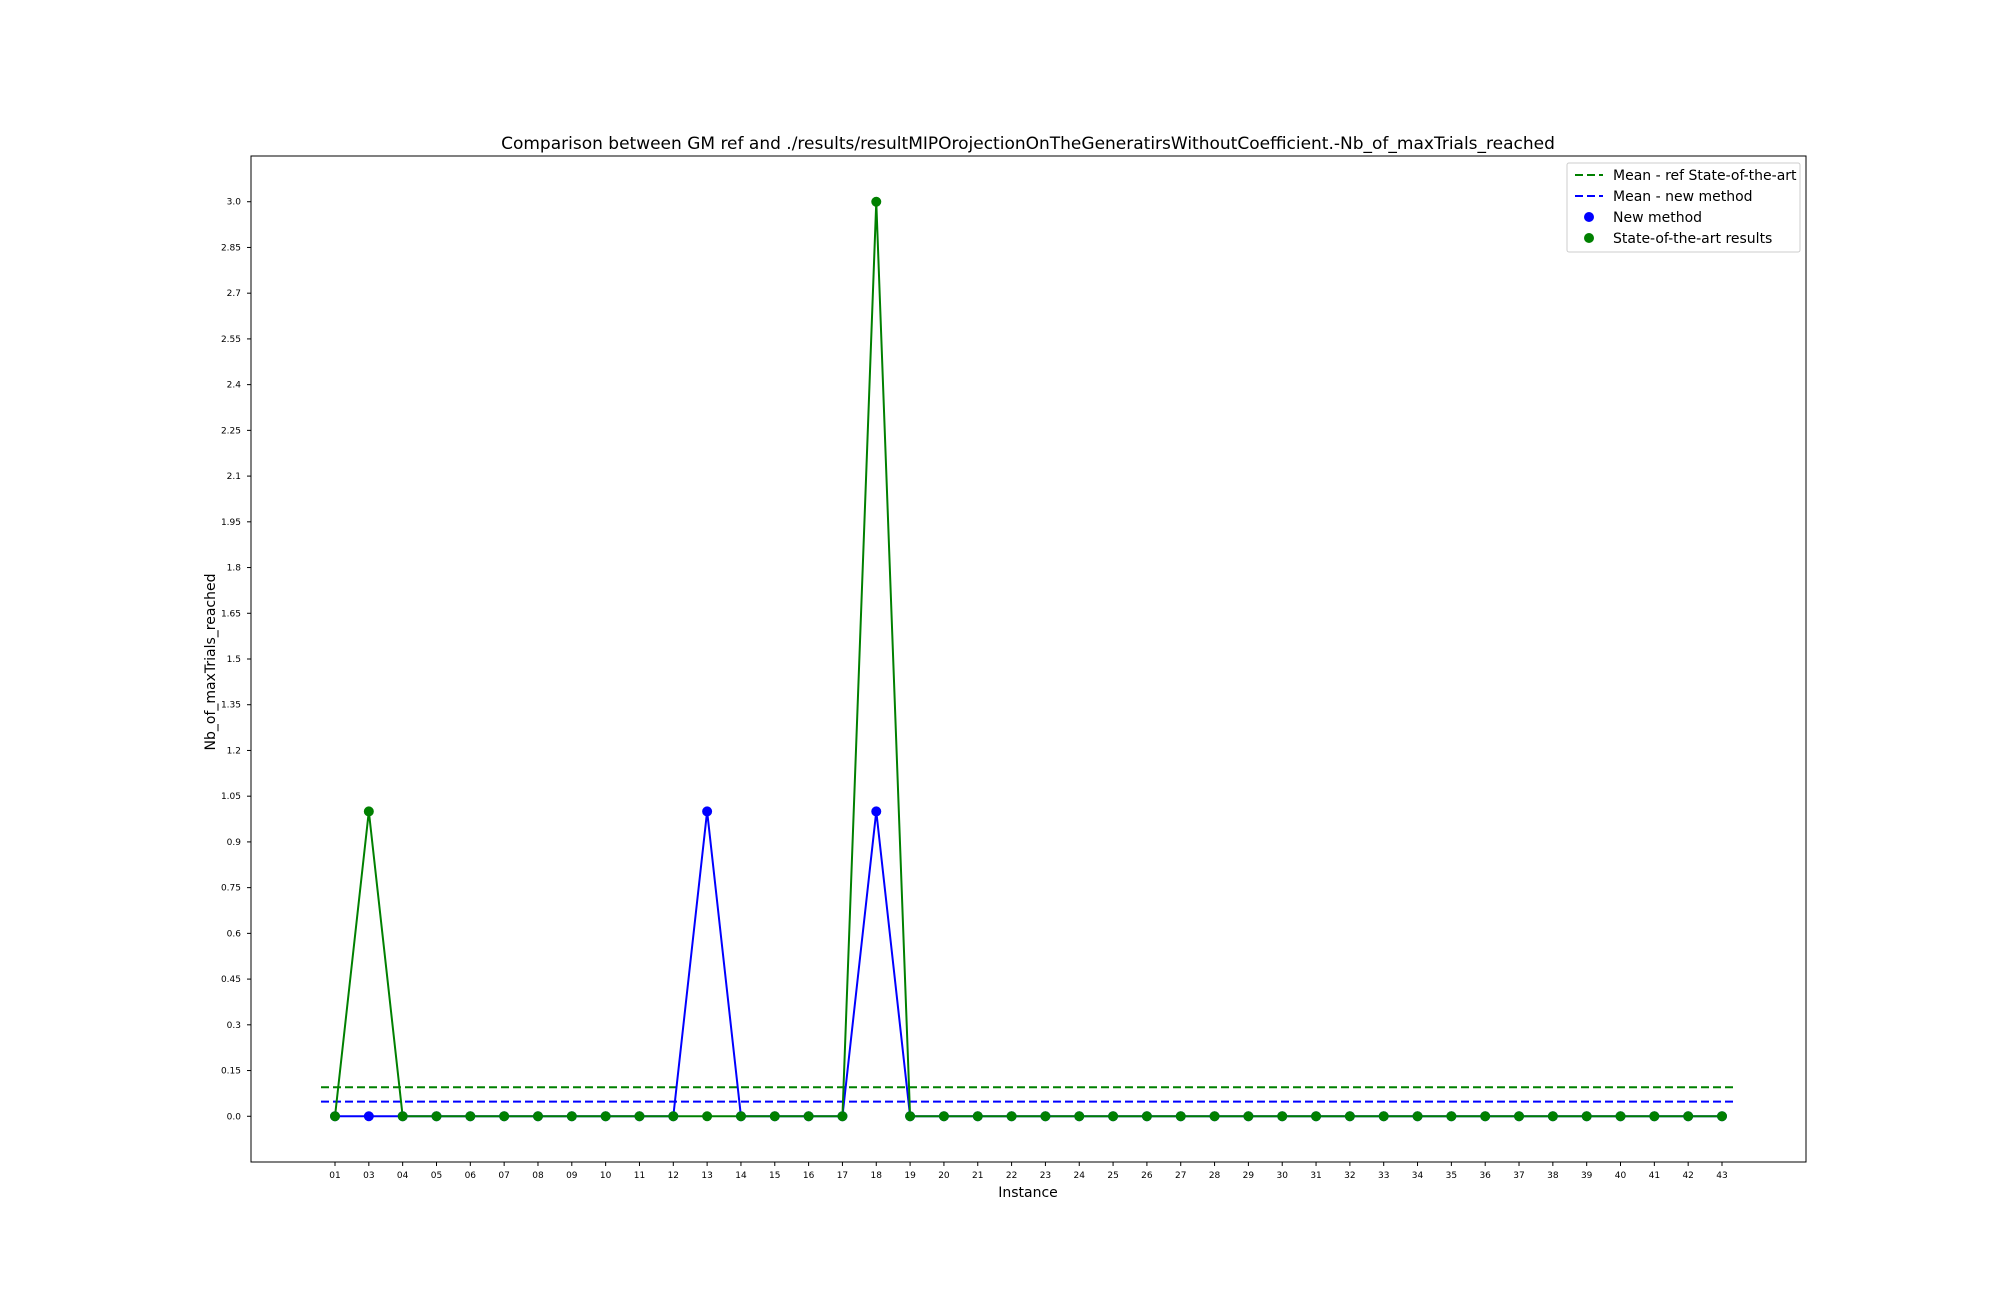 Image resolution: width=2000 pixels, height=1300 pixels. What do you see at coordinates (503, 1176) in the screenshot?
I see `x-tick-label: 07` at bounding box center [503, 1176].